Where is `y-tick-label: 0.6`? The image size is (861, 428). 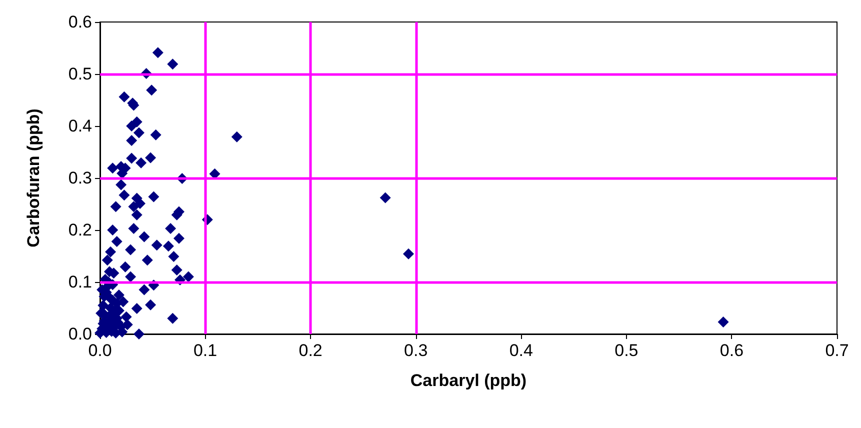
y-tick-label: 0.6 is located at coordinates (80, 22).